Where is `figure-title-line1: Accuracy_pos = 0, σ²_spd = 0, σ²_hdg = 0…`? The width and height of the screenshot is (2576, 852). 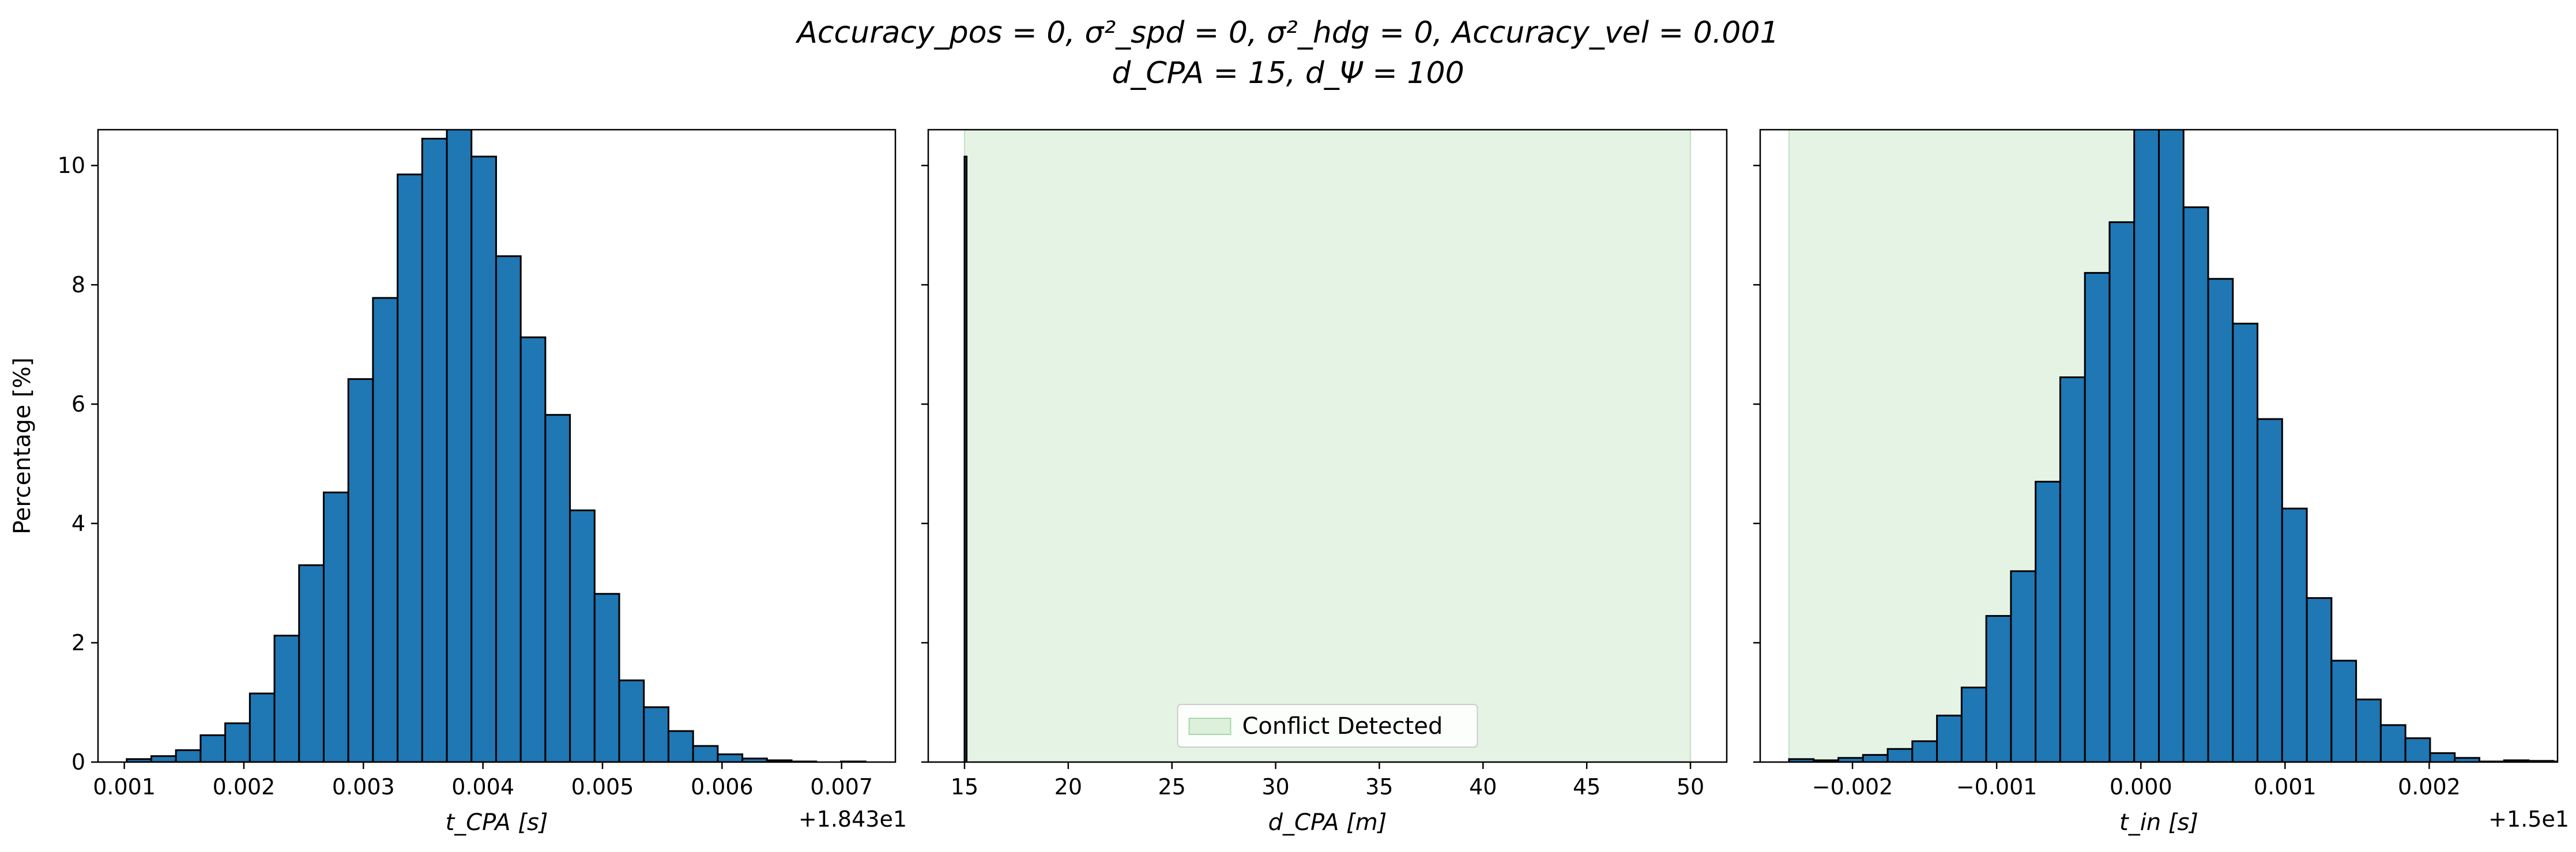
figure-title-line1: Accuracy_pos = 0, σ²_spd = 0, σ²_hdg = 0… is located at coordinates (1287, 33).